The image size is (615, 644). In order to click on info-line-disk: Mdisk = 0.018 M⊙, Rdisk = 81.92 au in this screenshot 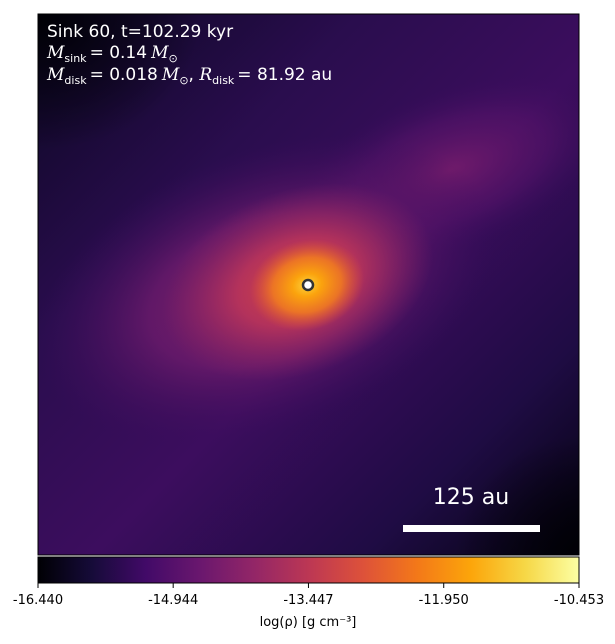, I will do `click(189, 76)`.